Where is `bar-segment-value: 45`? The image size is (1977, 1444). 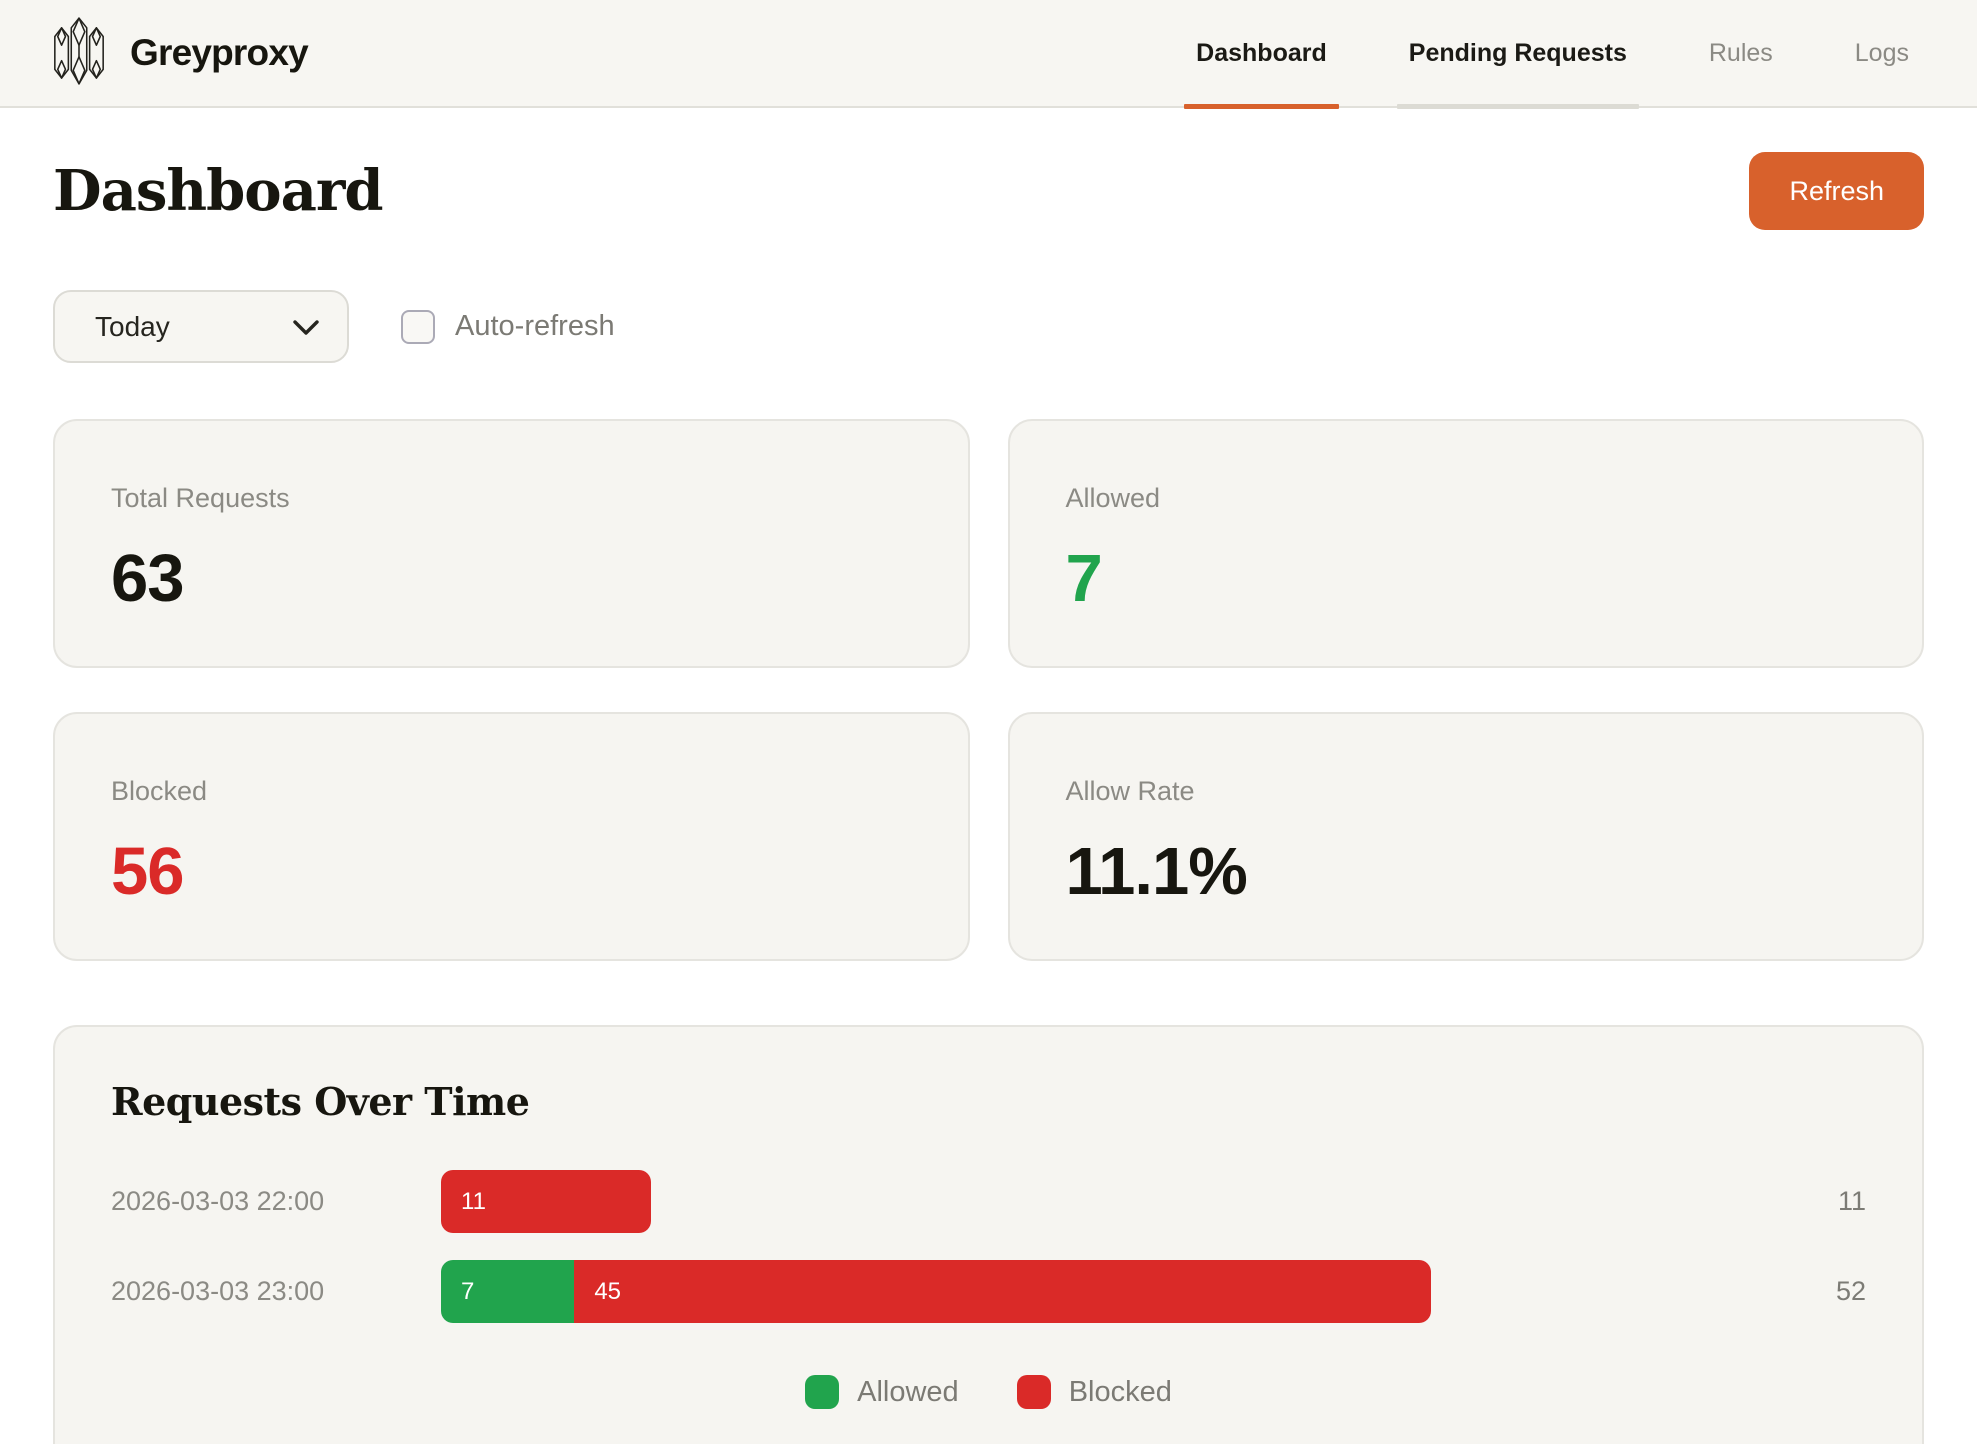 bar-segment-value: 45 is located at coordinates (608, 1291).